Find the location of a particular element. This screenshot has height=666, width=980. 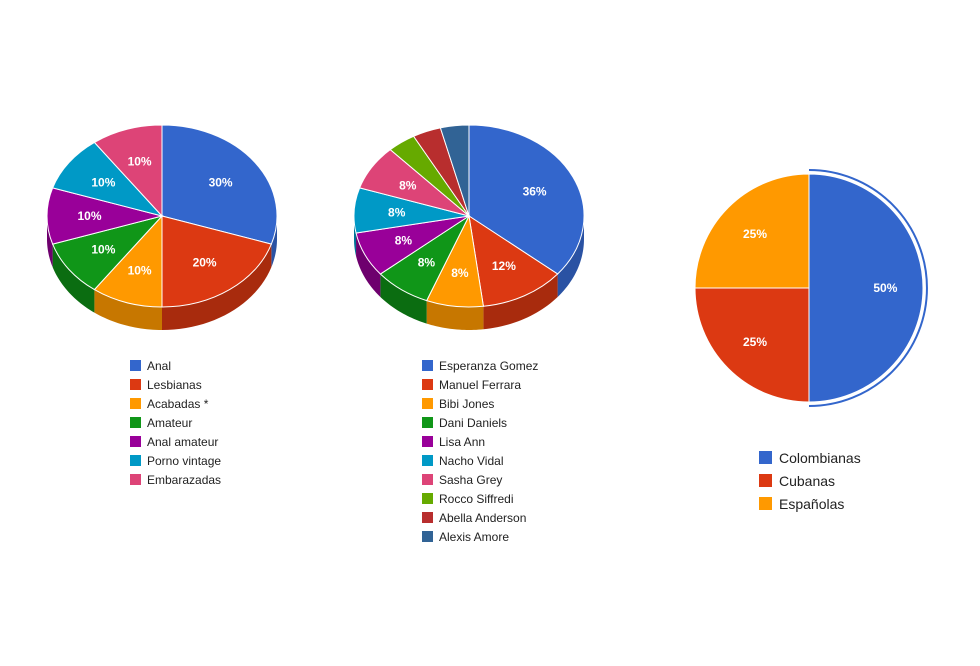

pie-side-amateur is located at coordinates (73, 278).